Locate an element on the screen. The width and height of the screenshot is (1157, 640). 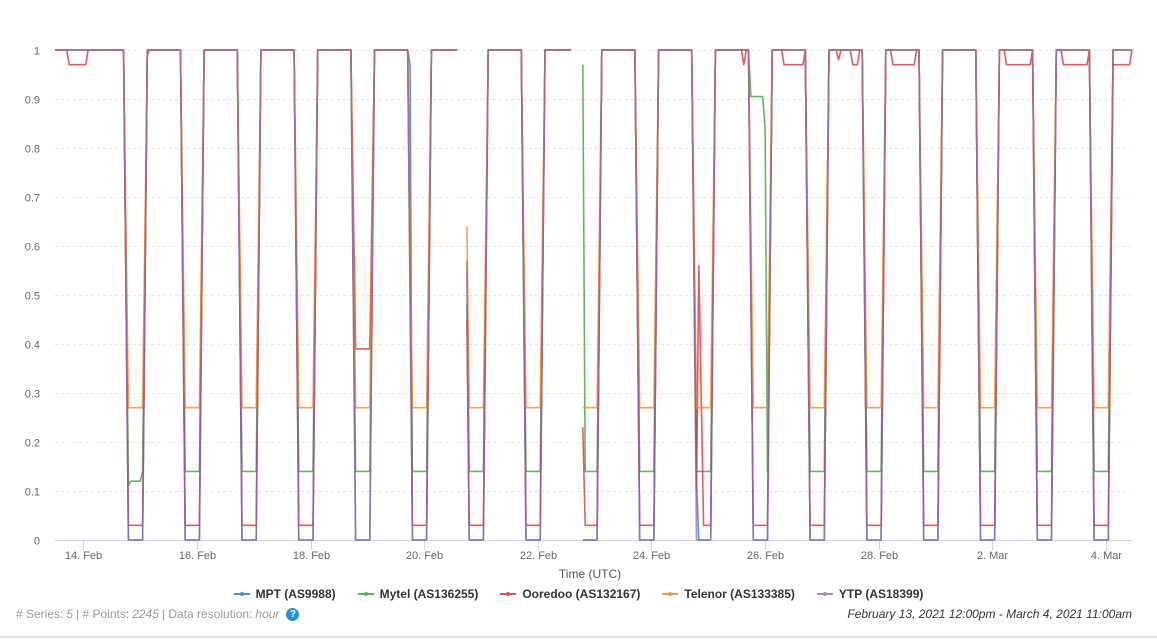
x-tick-label: 14. Feb is located at coordinates (83, 556).